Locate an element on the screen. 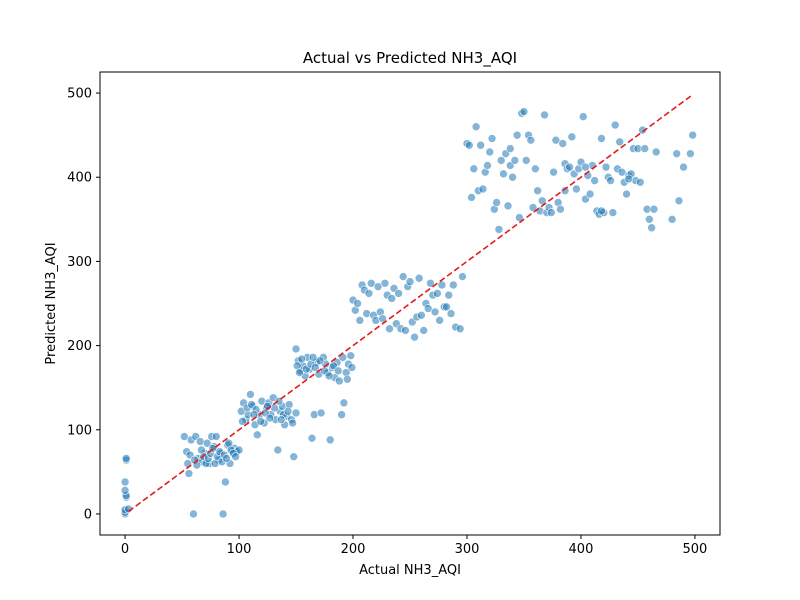 Image resolution: width=800 pixels, height=600 pixels. x-axis-label: Actual NH3_AQI is located at coordinates (410, 570).